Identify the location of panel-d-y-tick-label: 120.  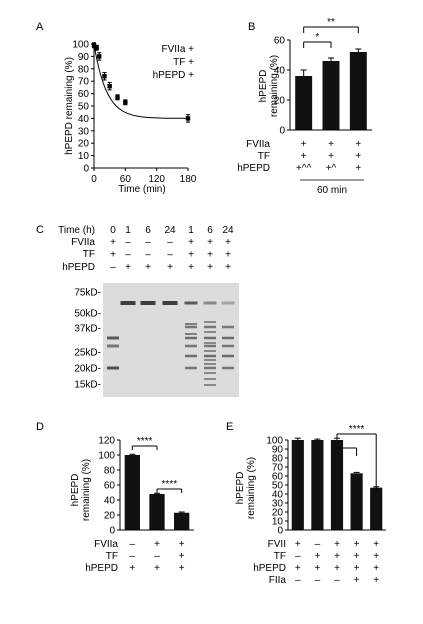
(106, 441).